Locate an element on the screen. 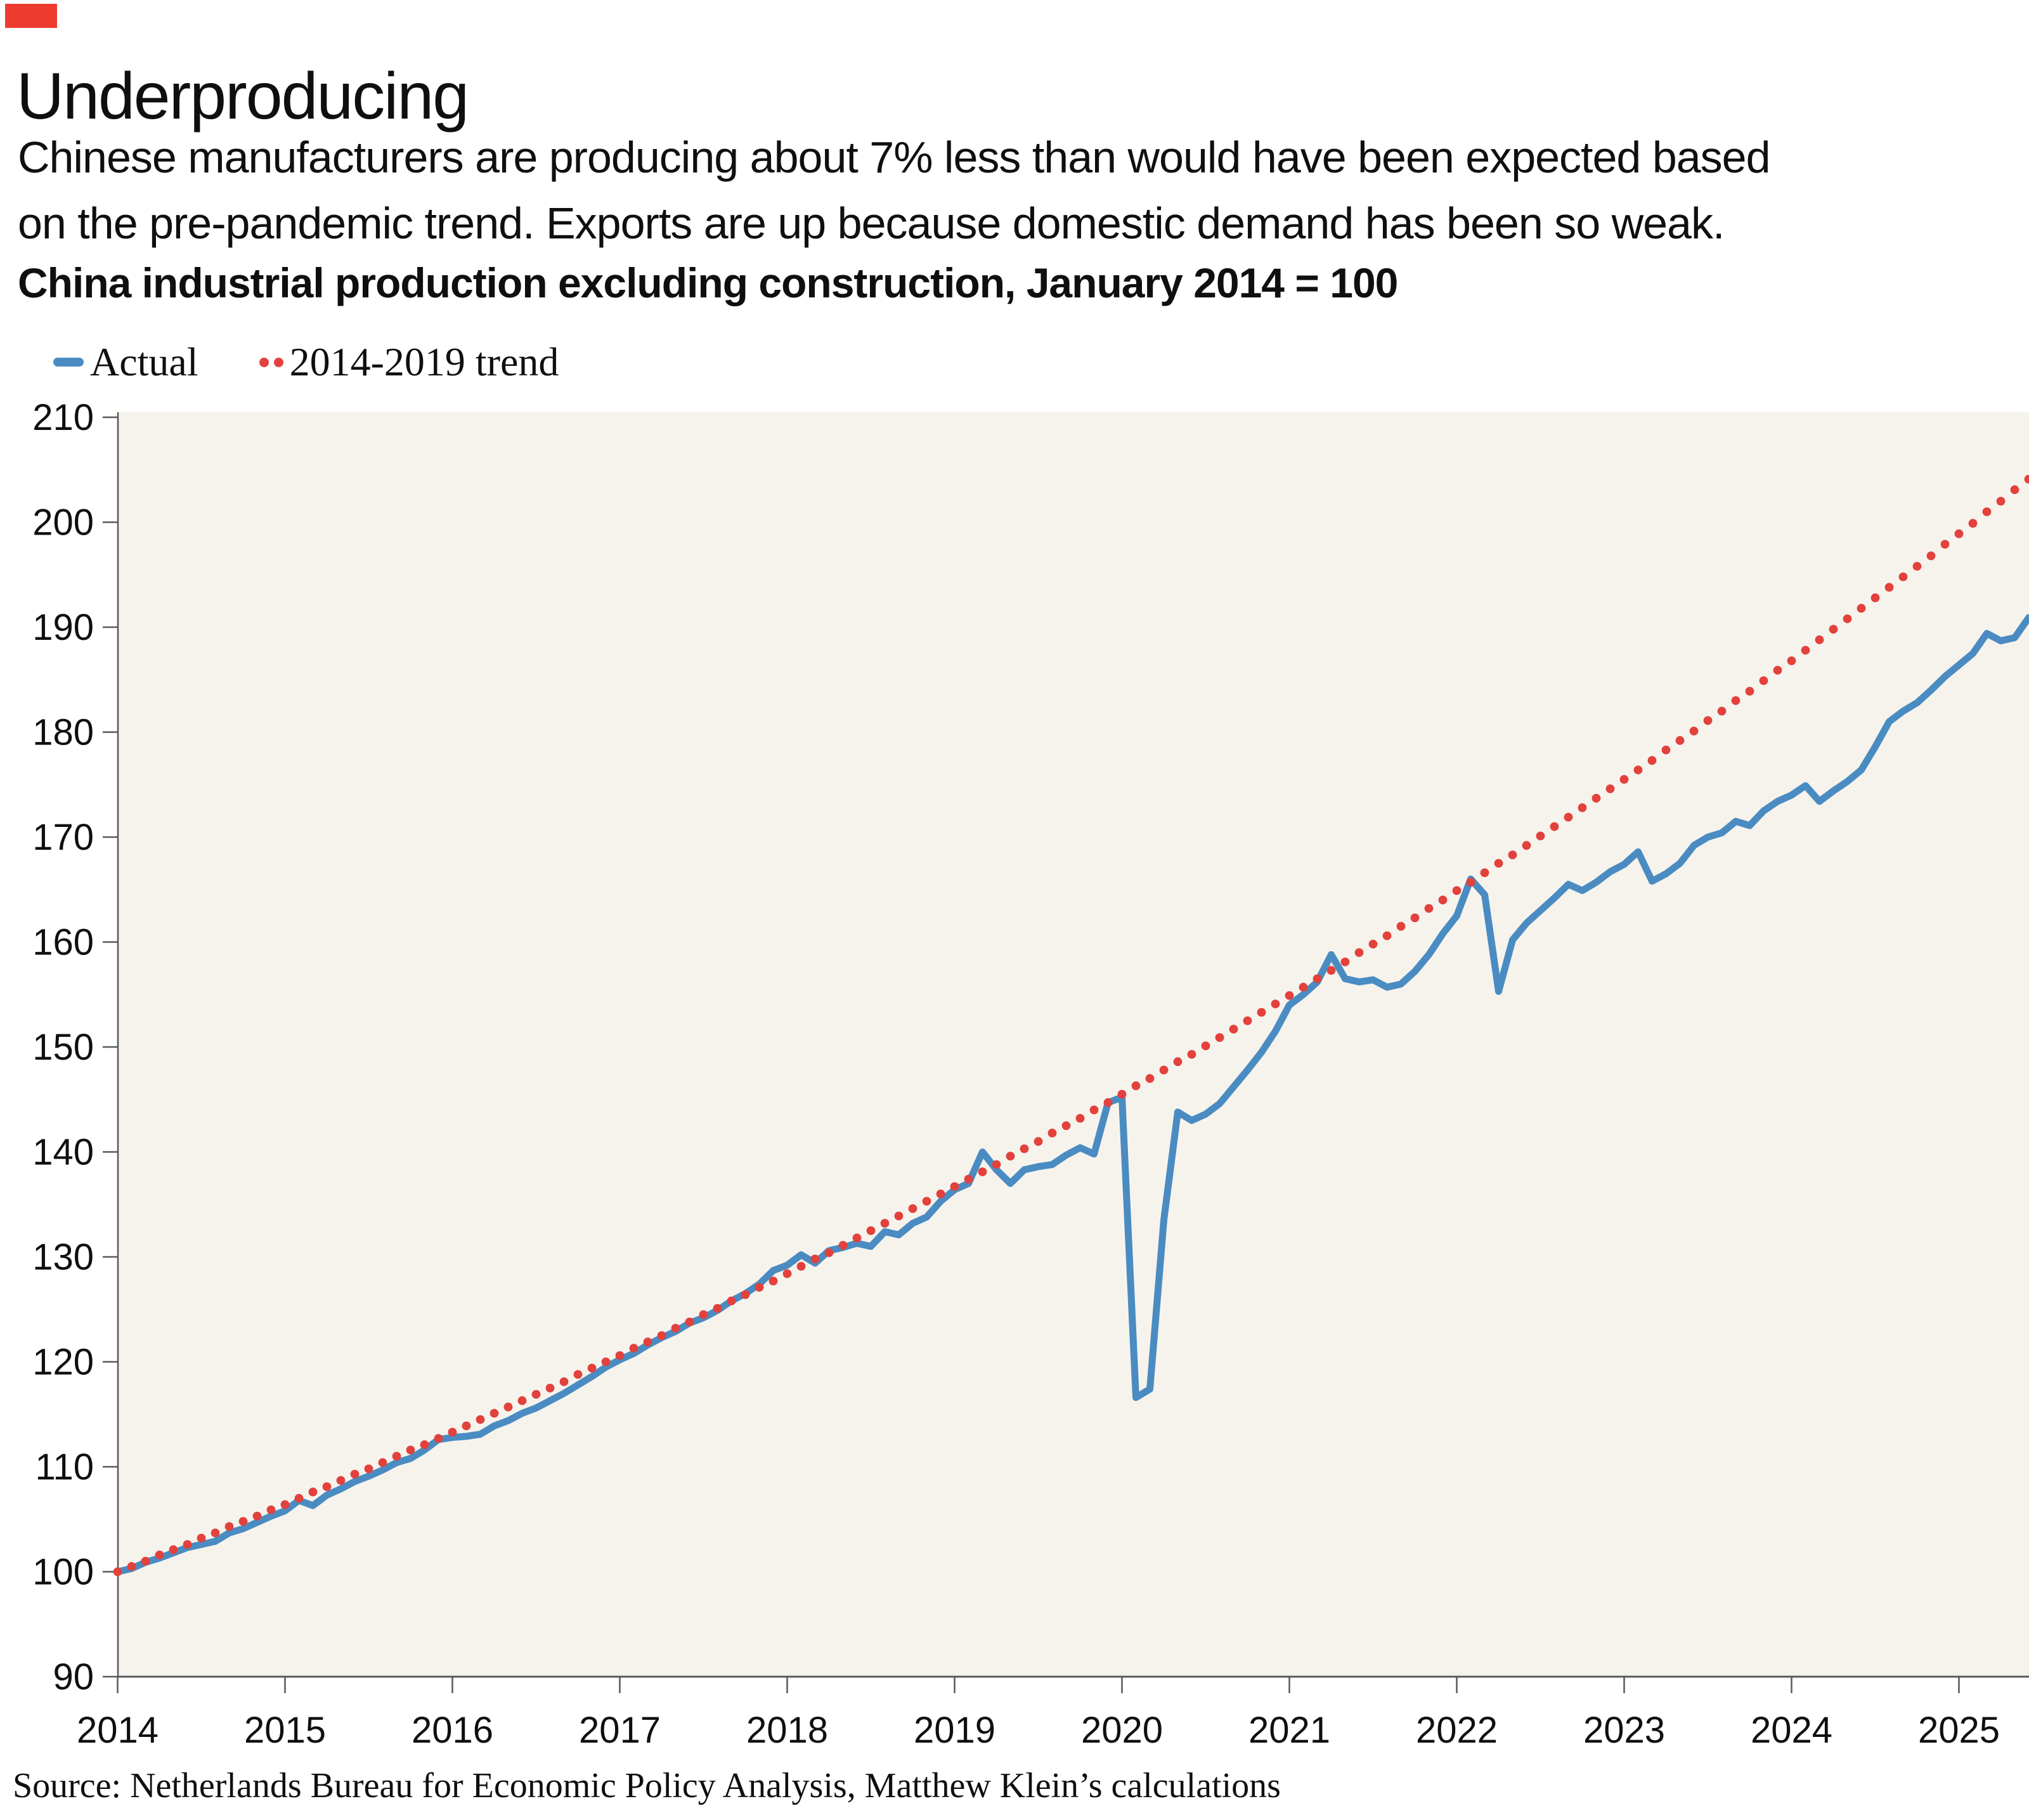  x-tick-label: 2014 is located at coordinates (118, 1730).